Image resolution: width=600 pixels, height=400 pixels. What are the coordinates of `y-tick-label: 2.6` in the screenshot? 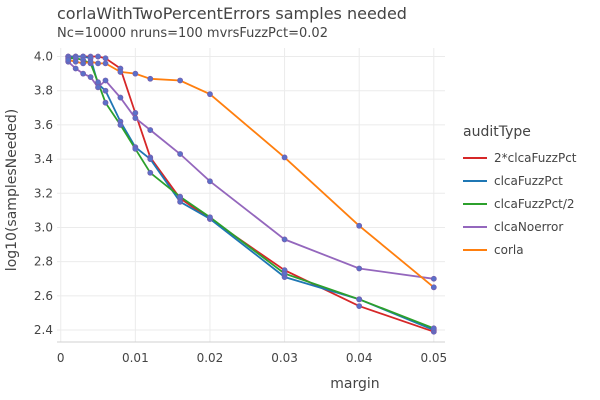 It's located at (43, 296).